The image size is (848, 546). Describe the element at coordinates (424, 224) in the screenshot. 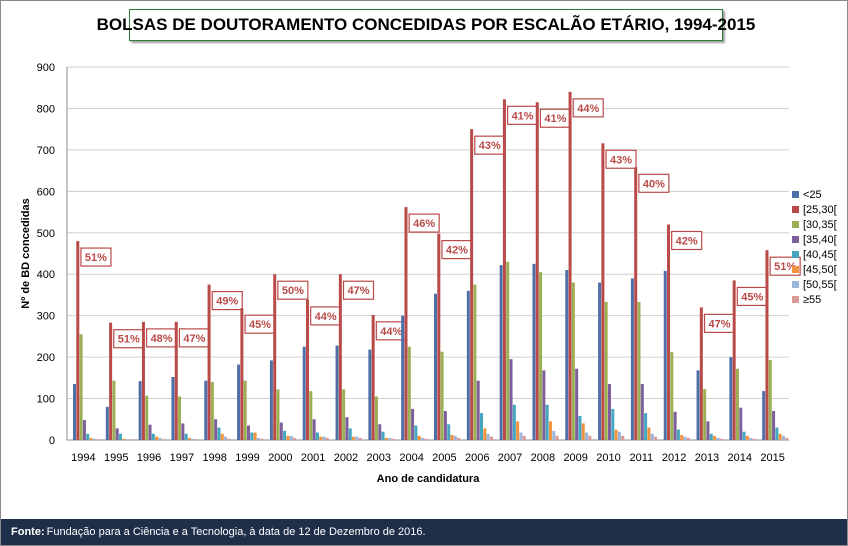

I see `pct-label: 46%` at that location.